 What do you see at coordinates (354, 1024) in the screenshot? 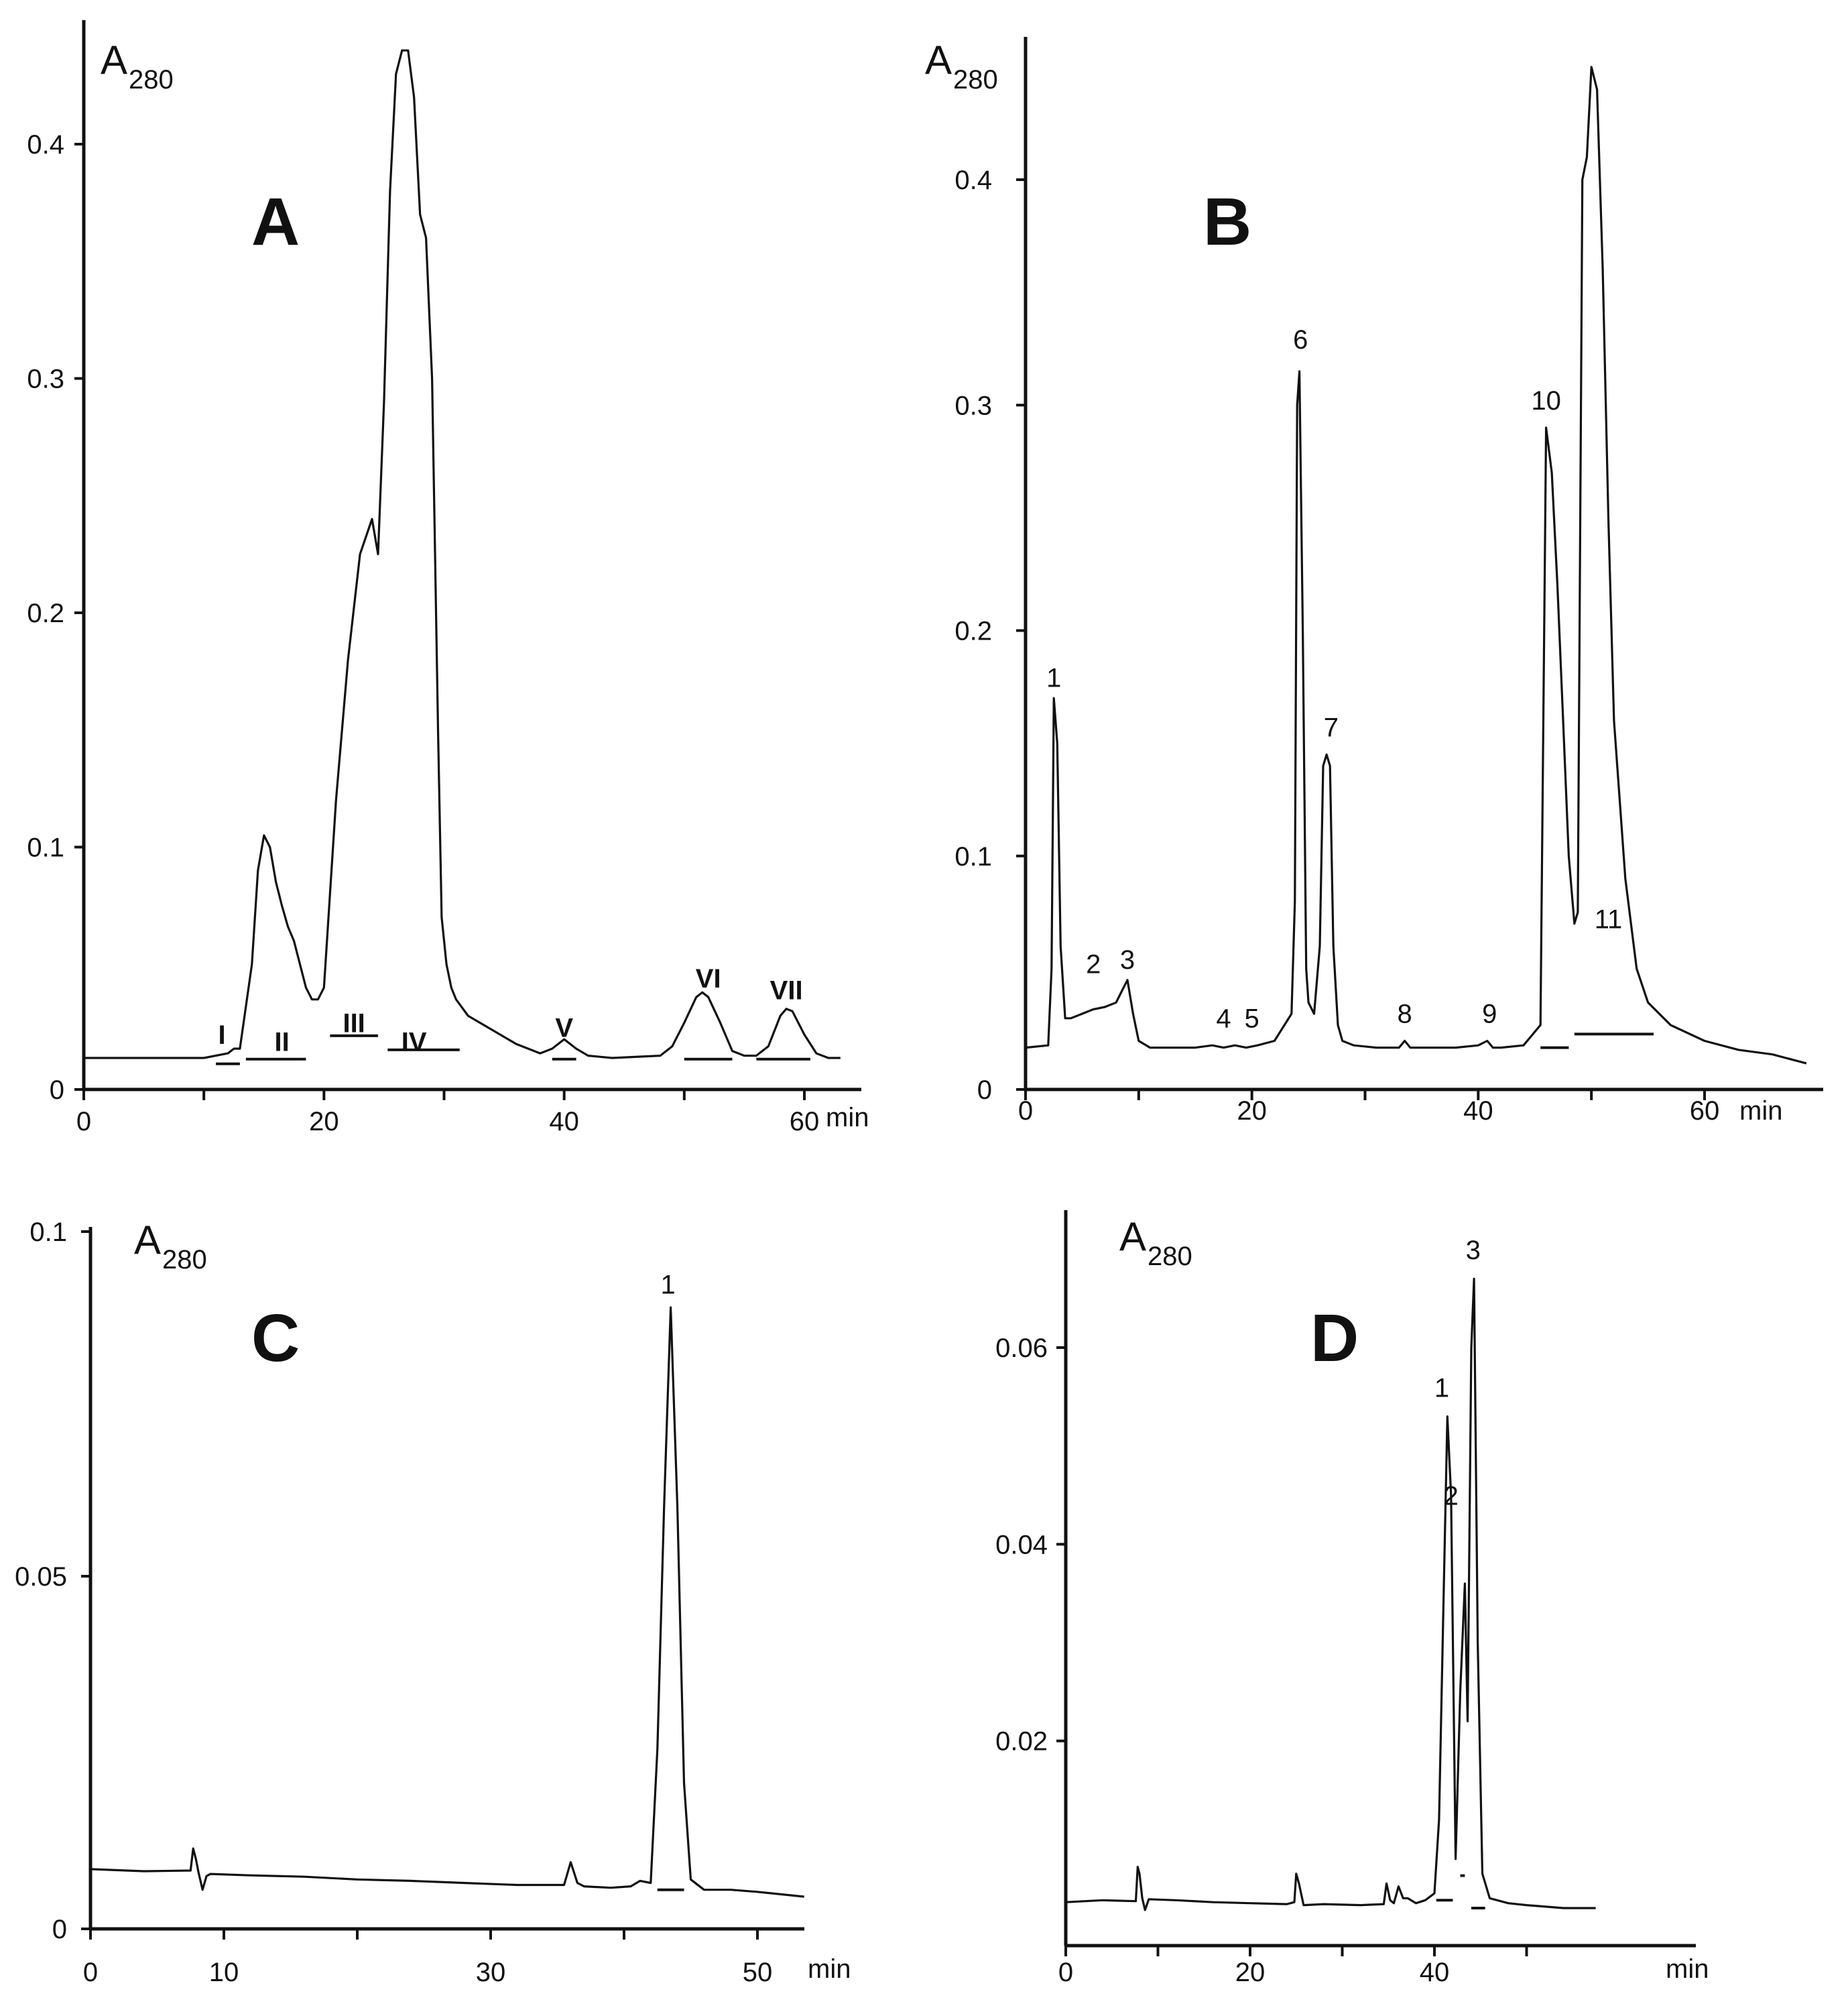
I see `fraction-label: III` at bounding box center [354, 1024].